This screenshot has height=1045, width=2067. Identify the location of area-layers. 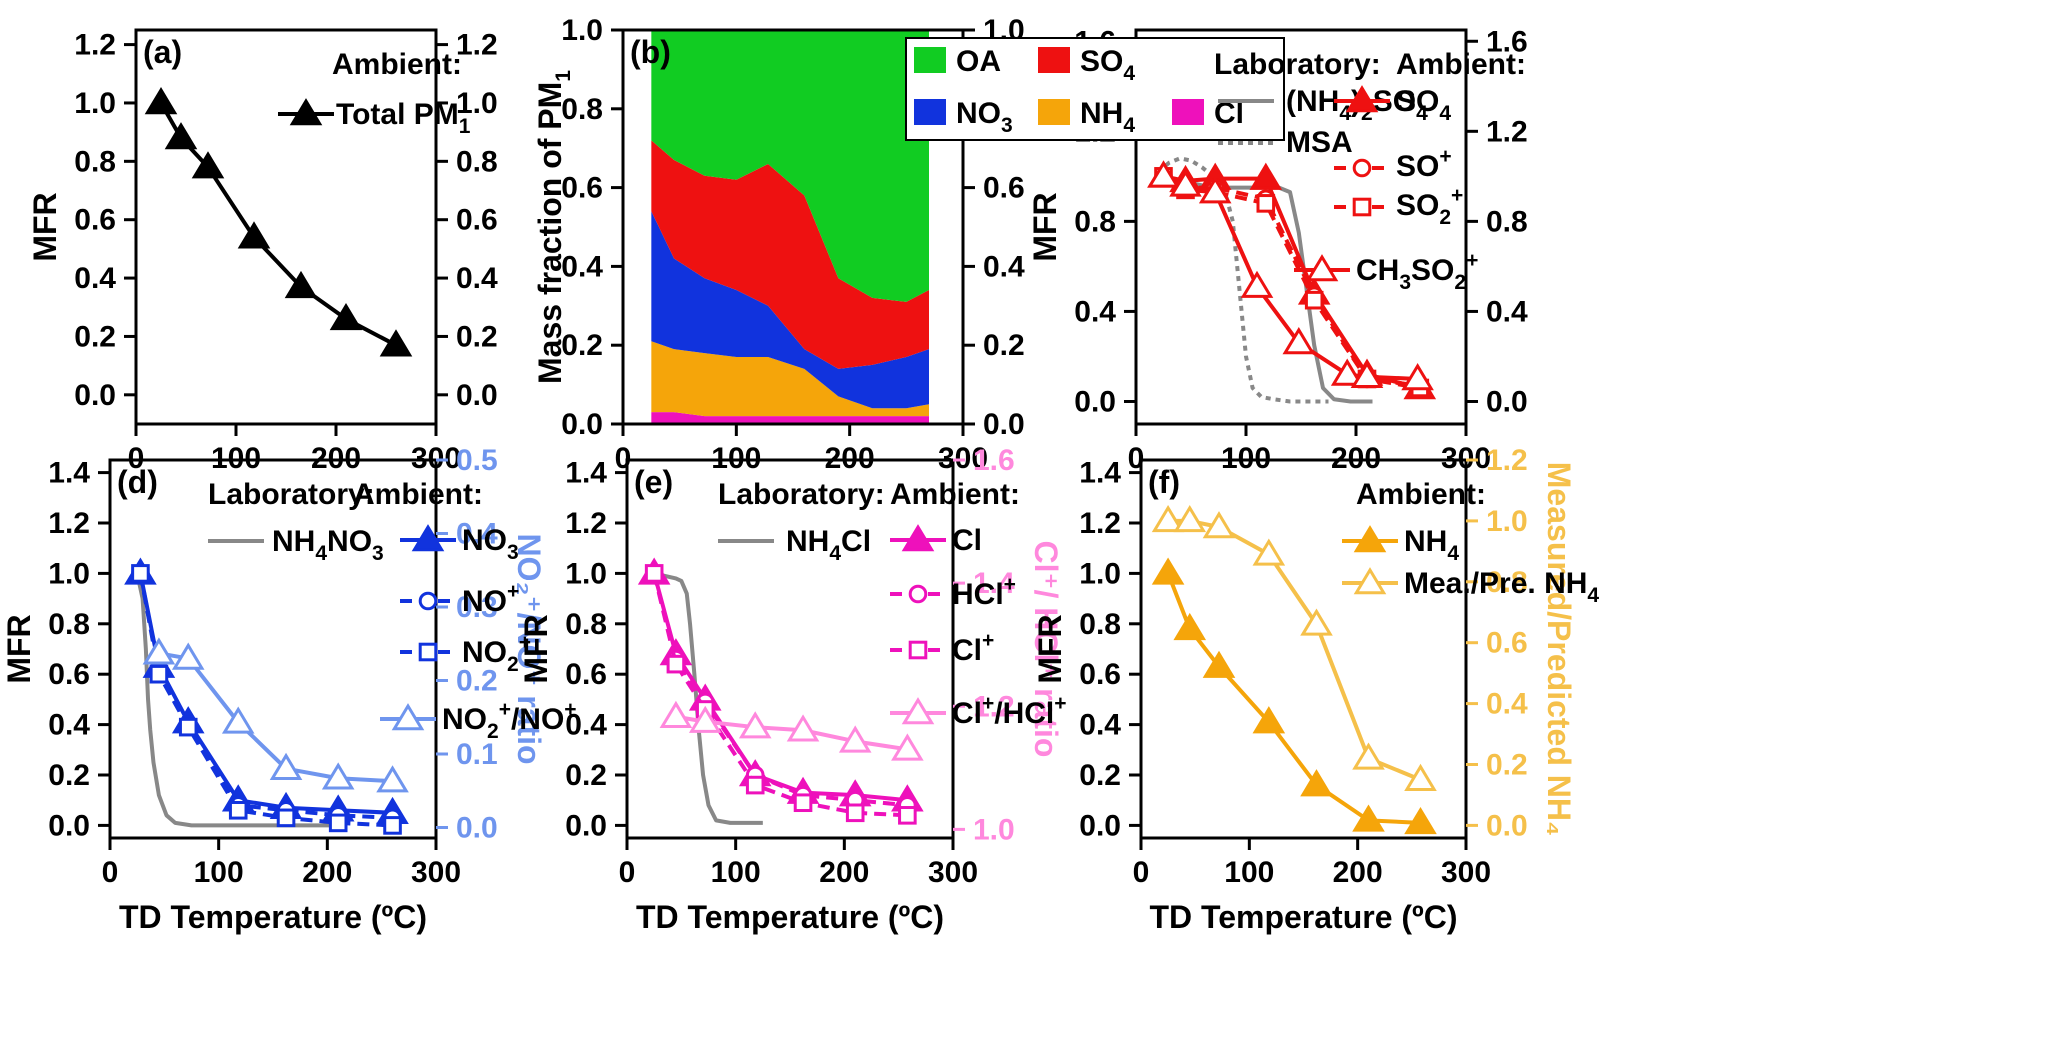
(790, 227).